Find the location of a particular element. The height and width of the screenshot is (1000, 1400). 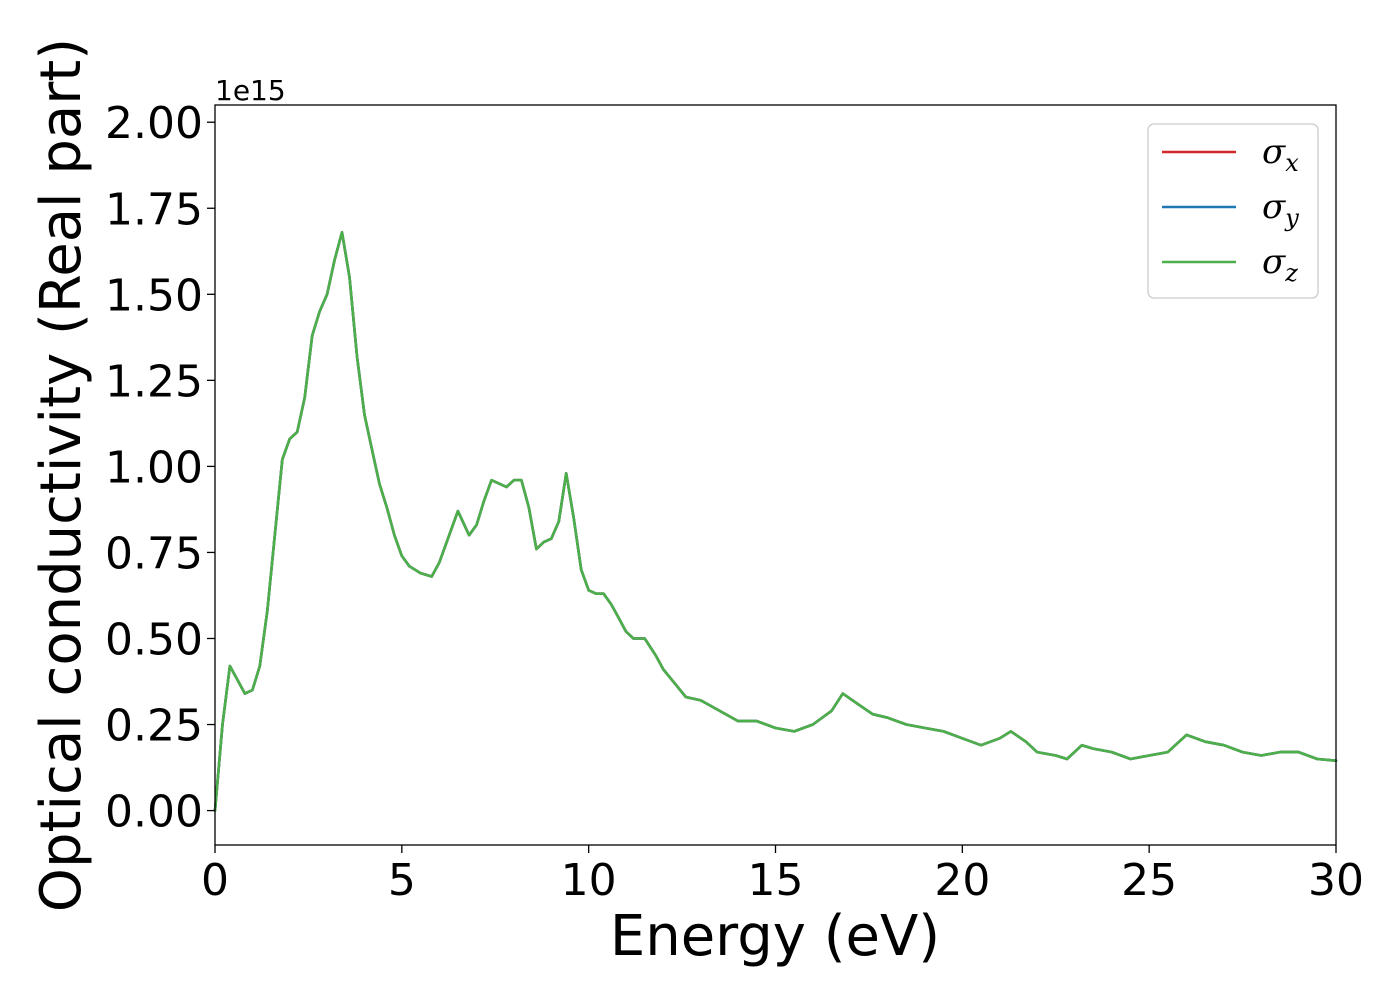

y-tick-label: 2.00 is located at coordinates (154, 123).